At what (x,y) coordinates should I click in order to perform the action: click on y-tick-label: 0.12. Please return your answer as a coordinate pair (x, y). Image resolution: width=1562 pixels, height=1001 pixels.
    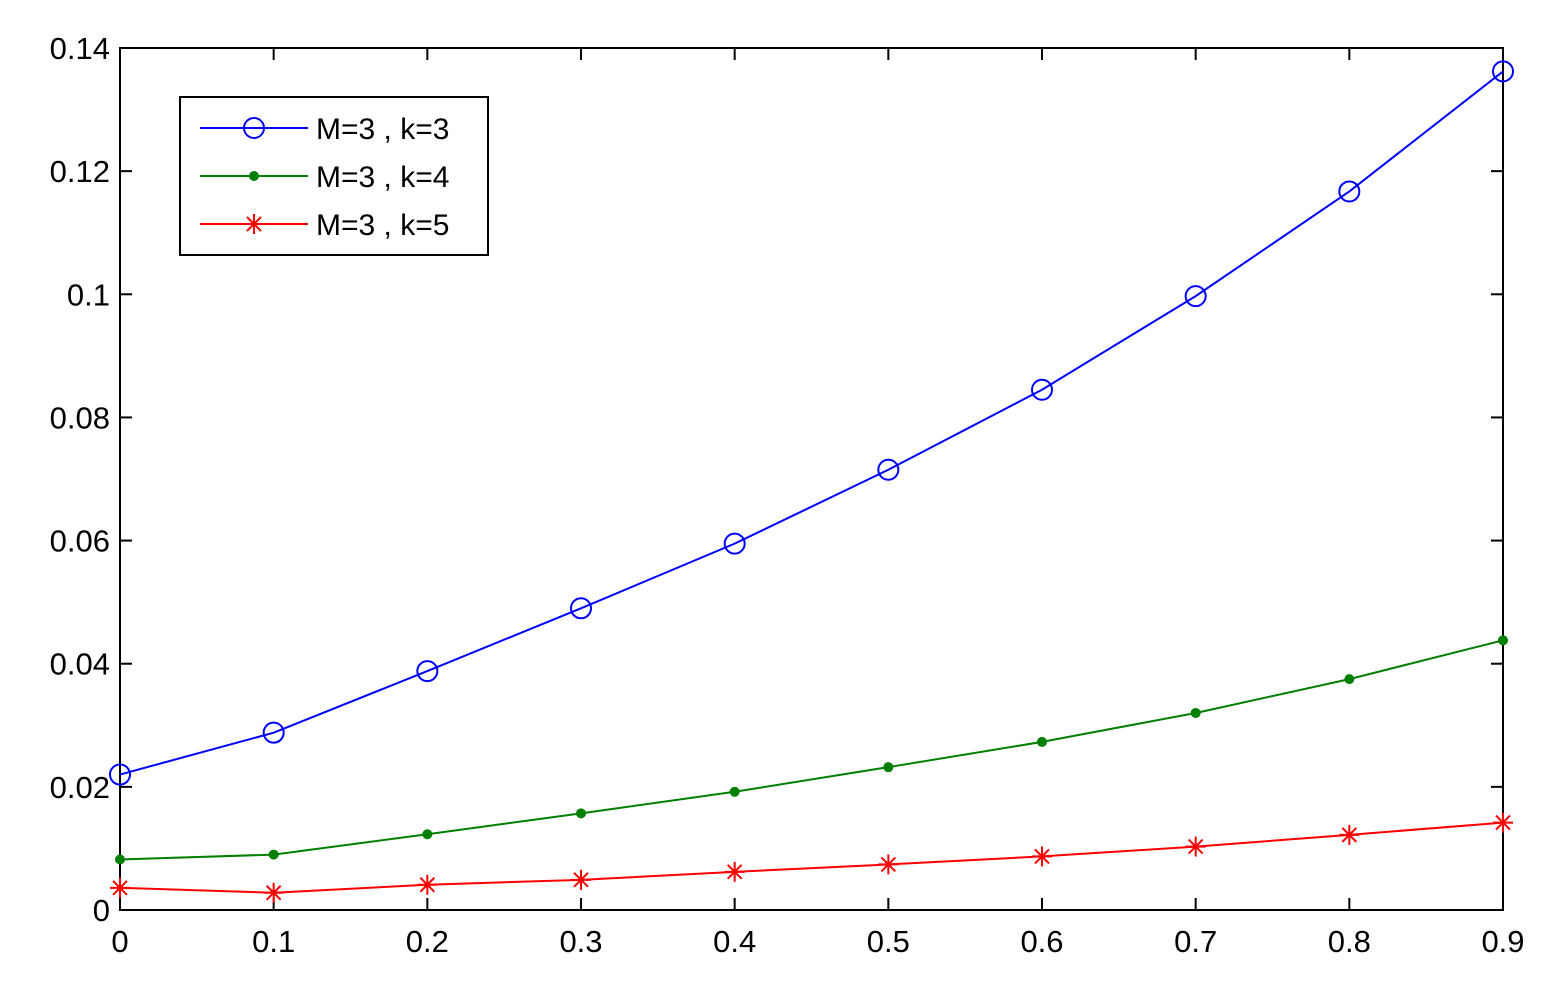
    Looking at the image, I should click on (80, 171).